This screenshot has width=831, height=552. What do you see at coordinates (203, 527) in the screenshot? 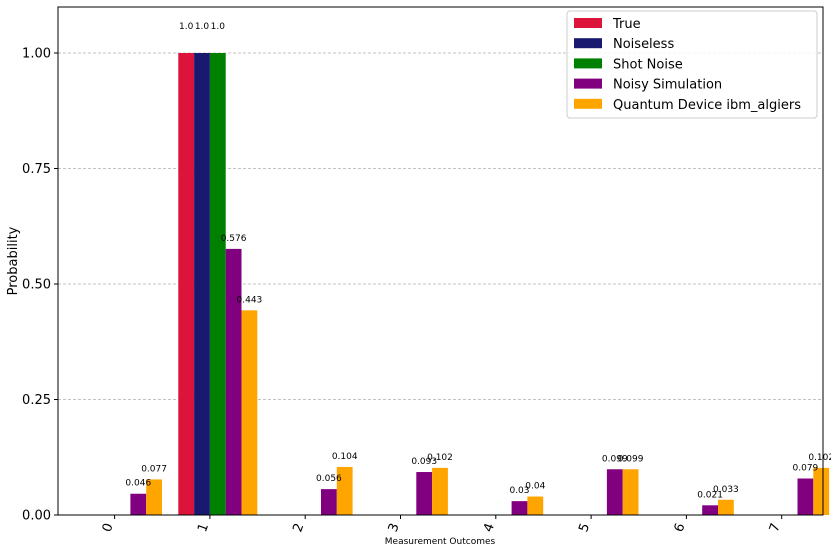
I see `x-tick-label: 1` at bounding box center [203, 527].